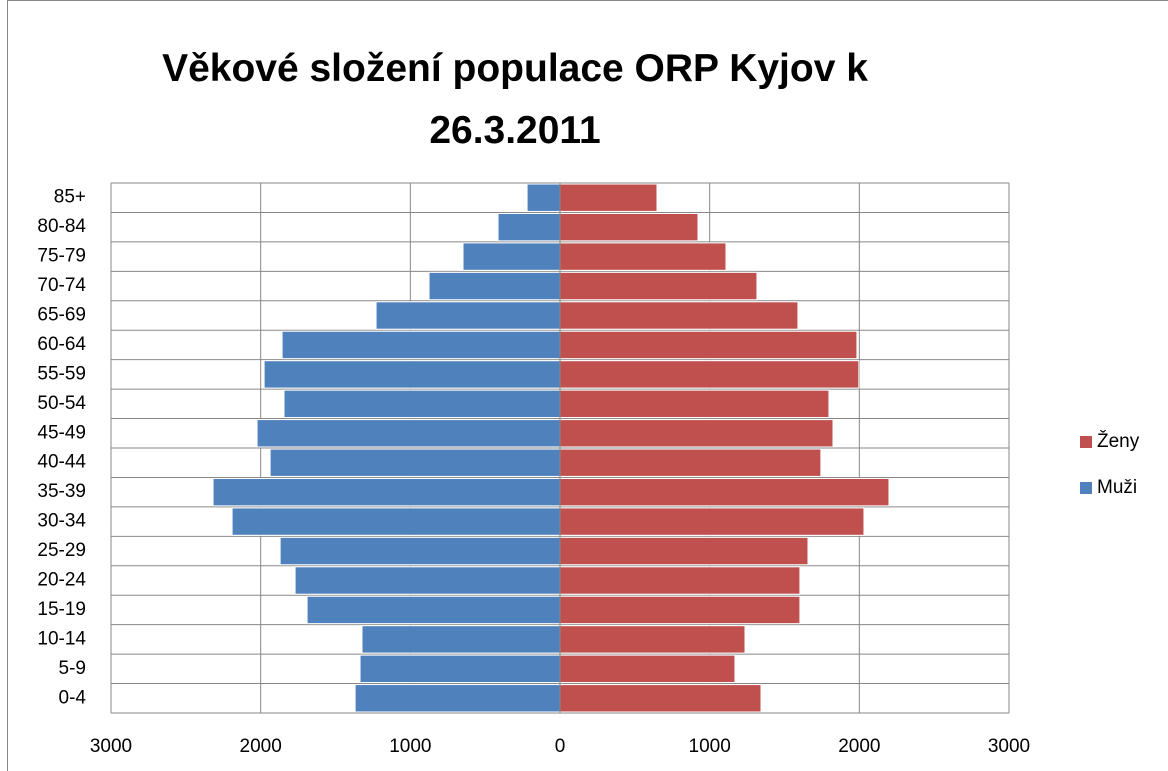  Describe the element at coordinates (61, 256) in the screenshot. I see `y-tick-label: 75-79` at that location.